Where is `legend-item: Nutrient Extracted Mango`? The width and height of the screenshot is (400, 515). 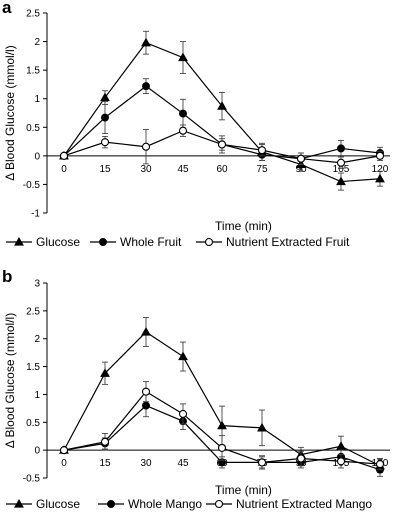 legend-item: Nutrient Extracted Mango is located at coordinates (289, 504).